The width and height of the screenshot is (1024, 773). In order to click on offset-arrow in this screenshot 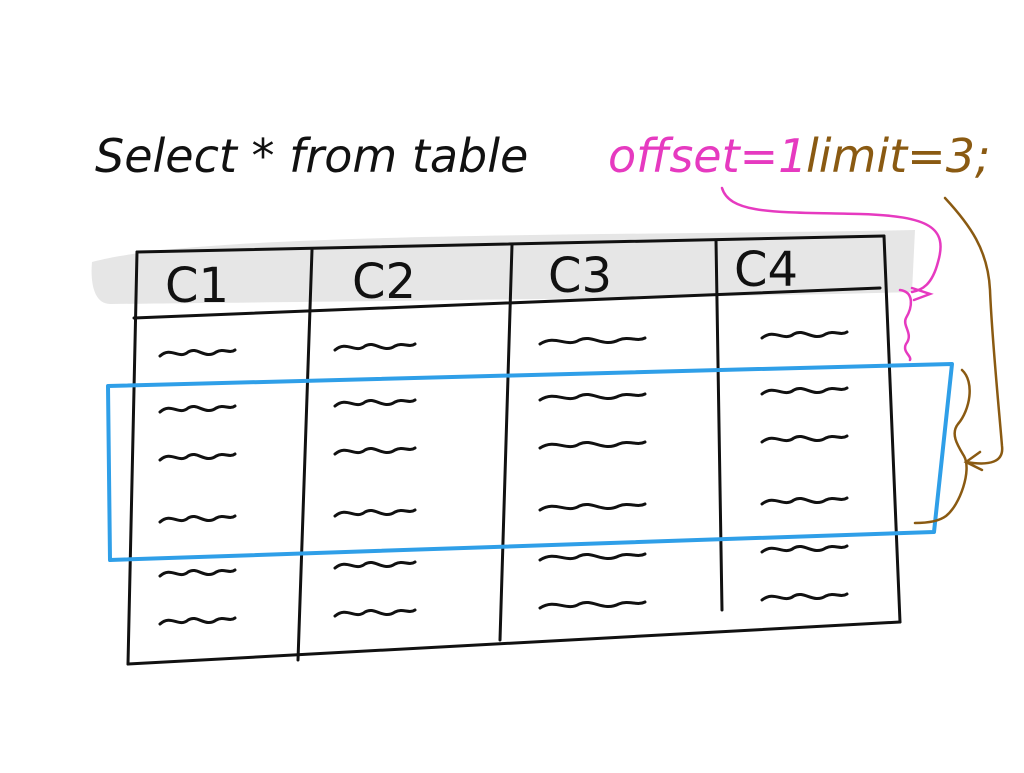, I will do `click(831, 240)`.